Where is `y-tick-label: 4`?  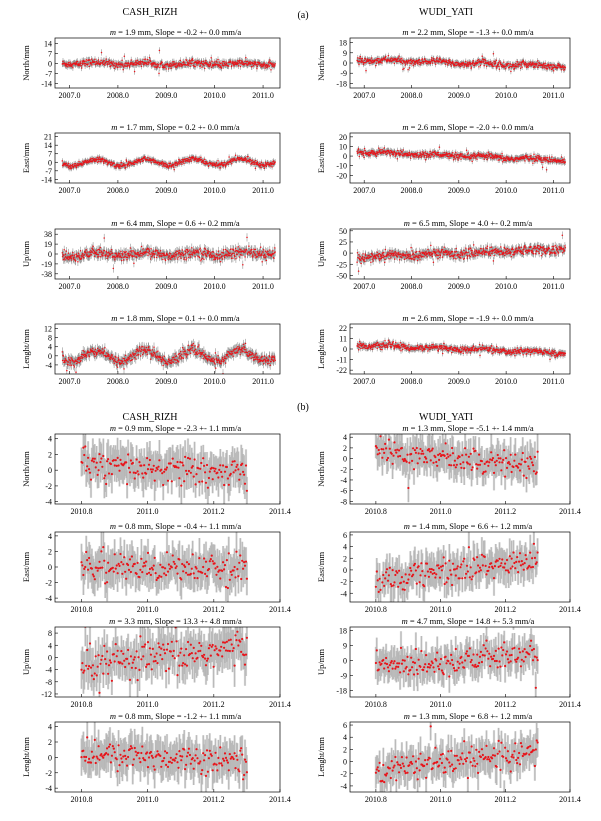
y-tick-label: 4 is located at coordinates (50, 439).